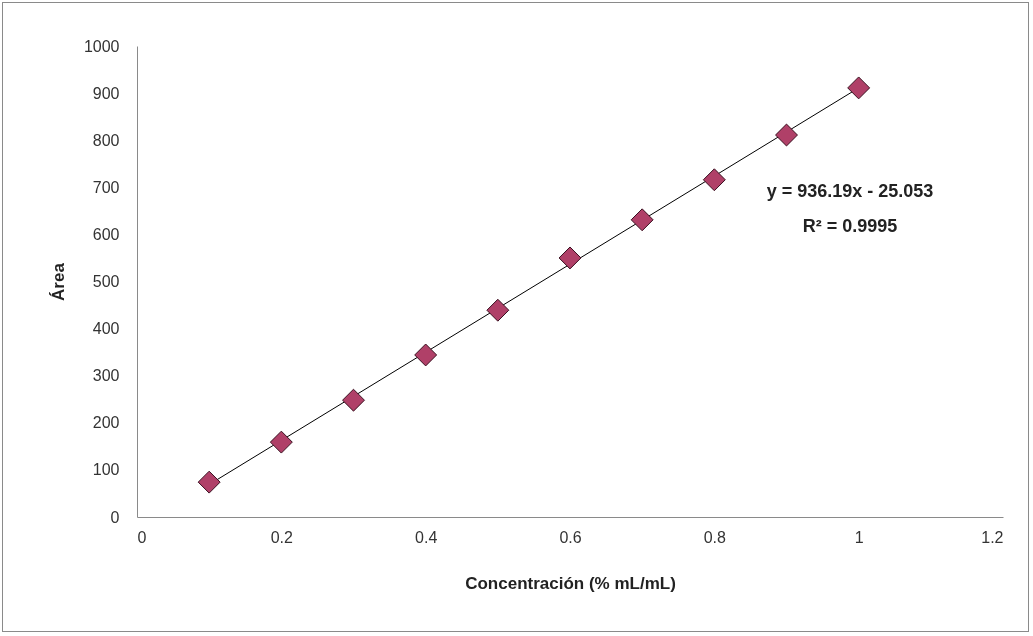 The height and width of the screenshot is (636, 1033). I want to click on y-tick-label: 400, so click(106, 329).